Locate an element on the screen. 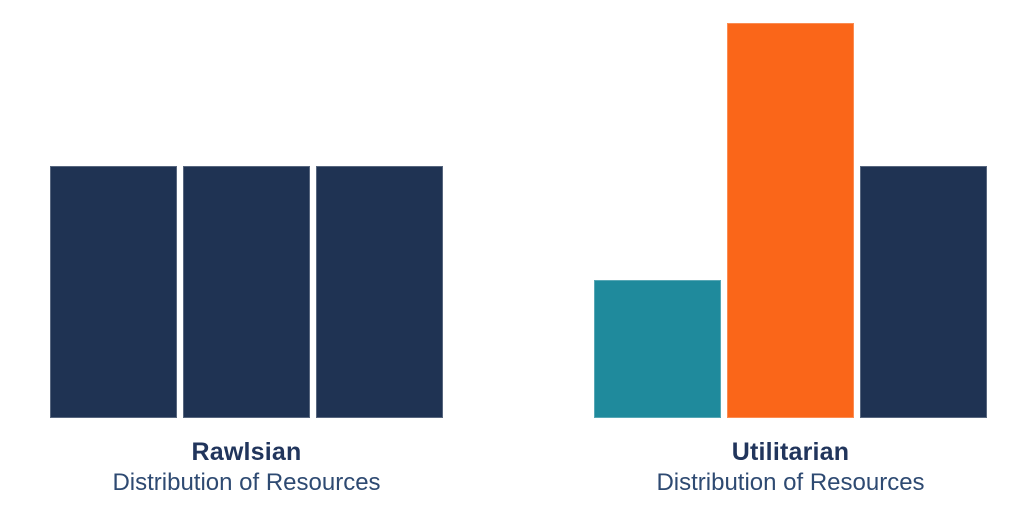 This screenshot has width=1024, height=513. utilitarian-chart-subtitle: Distribution of Resources is located at coordinates (790, 482).